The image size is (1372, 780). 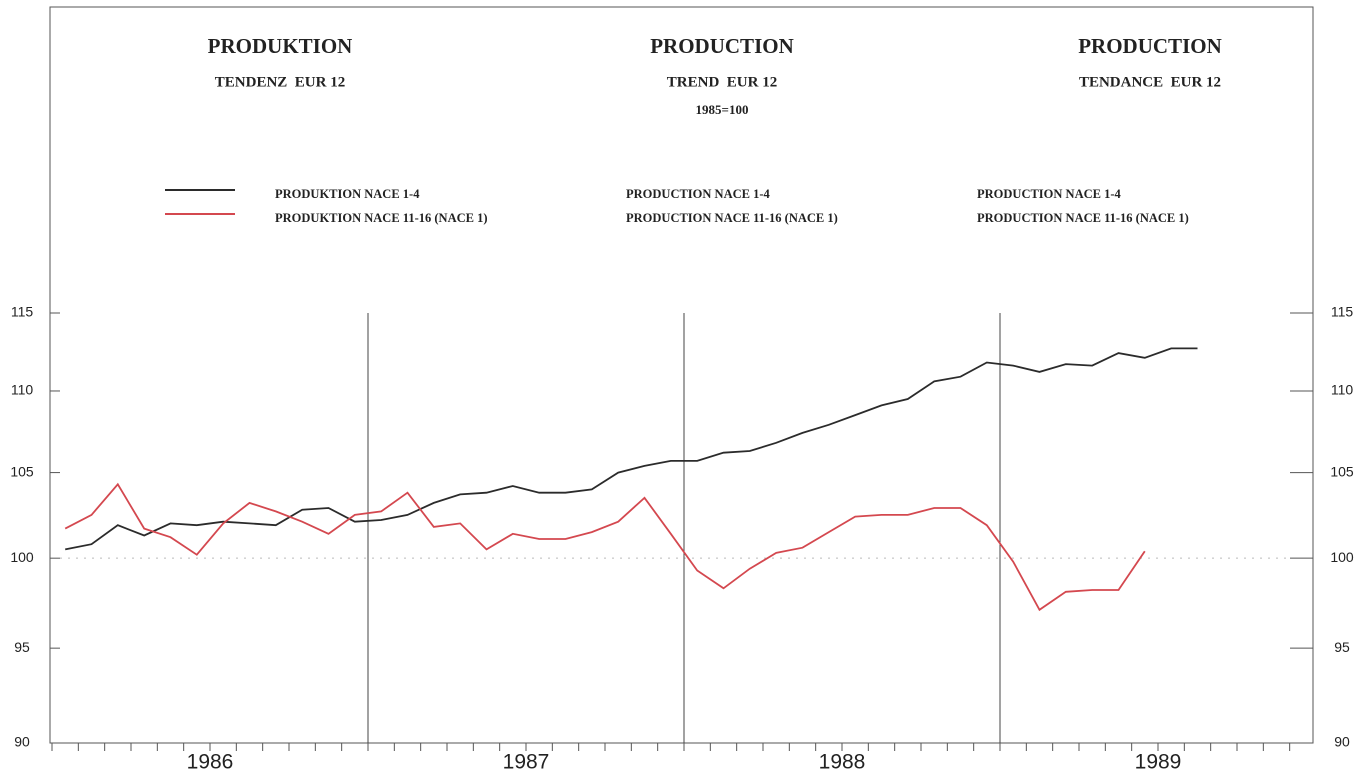 I want to click on y-tick-label-right: 110, so click(x=1342, y=390).